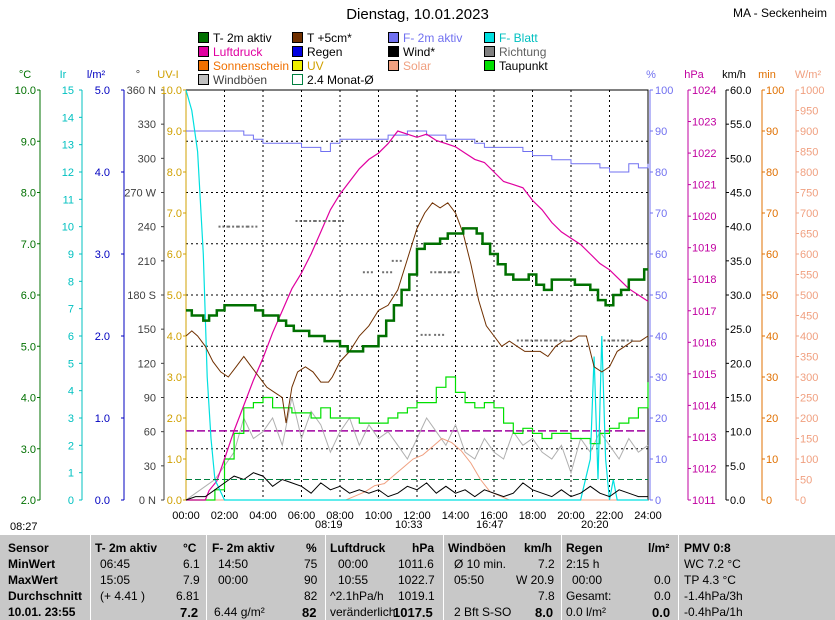  Describe the element at coordinates (535, 580) in the screenshot. I see `wind-max-value: W 20.9` at that location.